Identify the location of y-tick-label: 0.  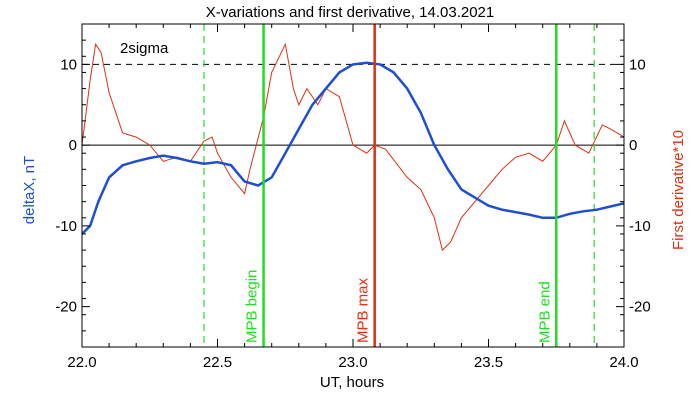
(73, 145).